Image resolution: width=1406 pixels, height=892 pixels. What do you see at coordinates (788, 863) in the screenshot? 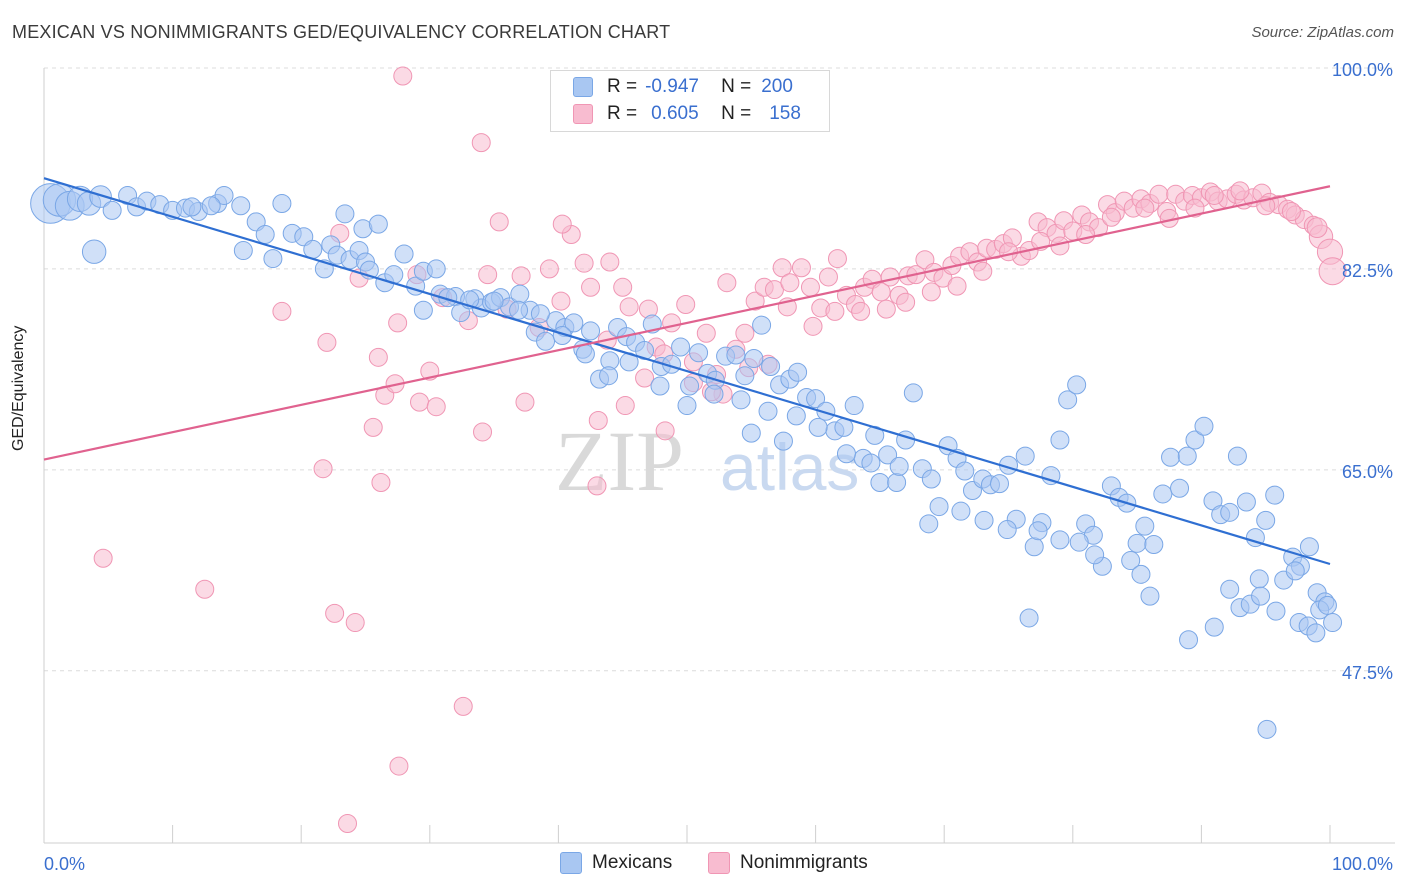
I see `legend-item-nonimmigrants: Nonimmigrants` at bounding box center [788, 863].